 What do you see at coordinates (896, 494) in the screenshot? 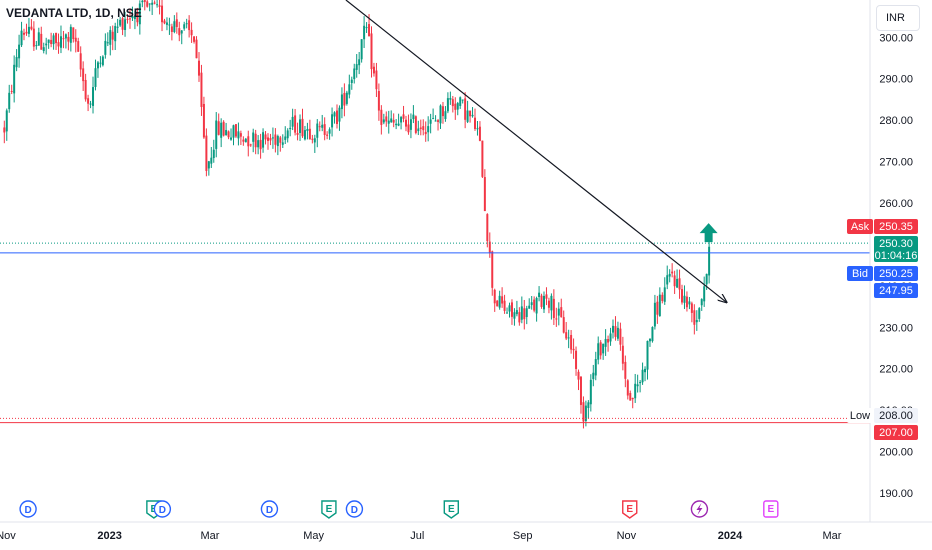
I see `y-tick-label: 190.00` at bounding box center [896, 494].